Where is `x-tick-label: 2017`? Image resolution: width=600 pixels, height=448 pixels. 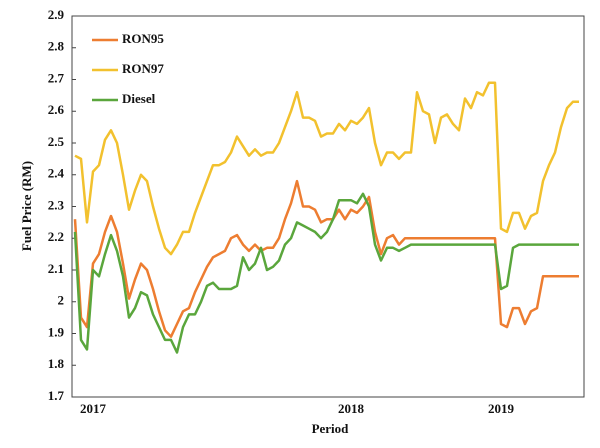
x-tick-label: 2017 is located at coordinates (93, 408).